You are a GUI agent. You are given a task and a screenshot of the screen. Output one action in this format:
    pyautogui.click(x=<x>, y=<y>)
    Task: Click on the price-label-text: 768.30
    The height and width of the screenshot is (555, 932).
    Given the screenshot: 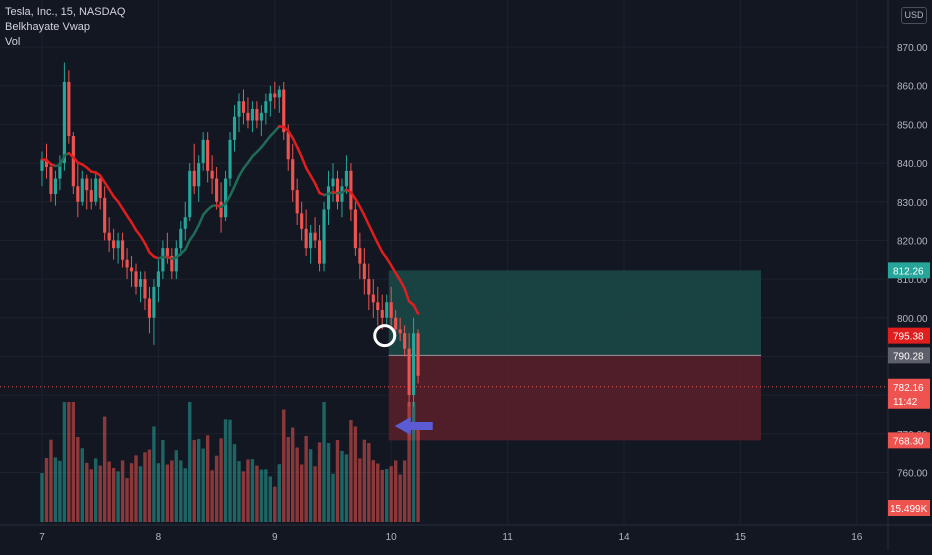 What is the action you would take?
    pyautogui.click(x=908, y=441)
    